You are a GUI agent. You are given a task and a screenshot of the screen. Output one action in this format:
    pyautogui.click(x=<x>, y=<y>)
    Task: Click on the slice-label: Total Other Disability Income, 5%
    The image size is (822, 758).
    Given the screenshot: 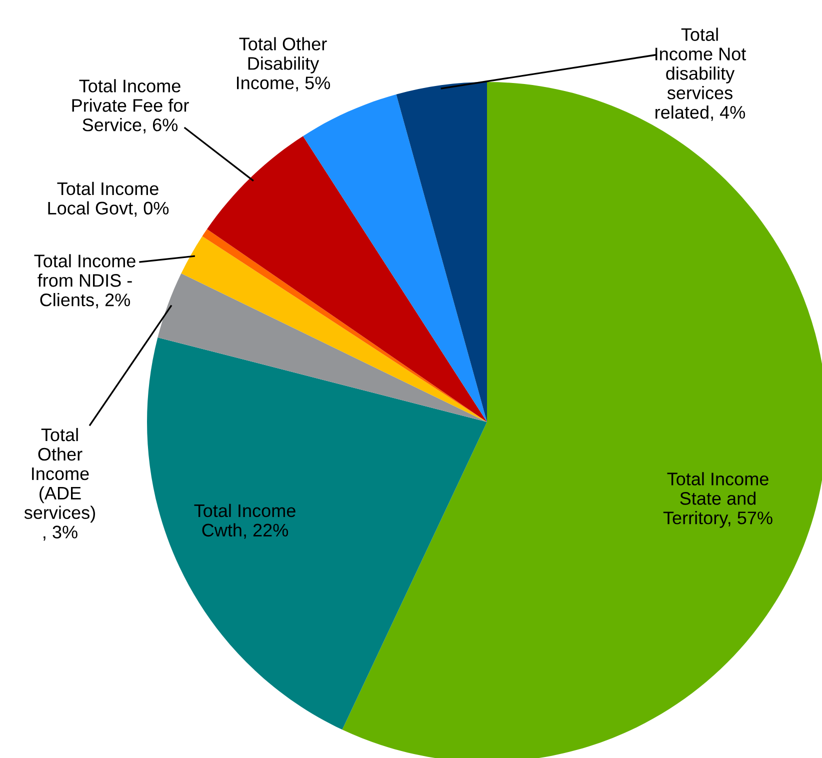 What is the action you would take?
    pyautogui.click(x=283, y=64)
    